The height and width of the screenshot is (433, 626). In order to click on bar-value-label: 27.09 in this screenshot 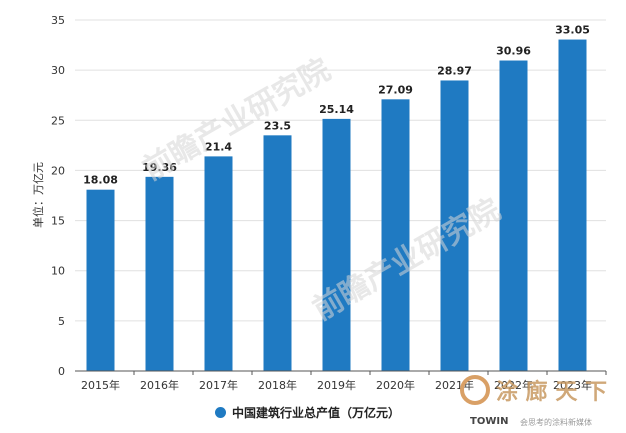, I will do `click(395, 89)`.